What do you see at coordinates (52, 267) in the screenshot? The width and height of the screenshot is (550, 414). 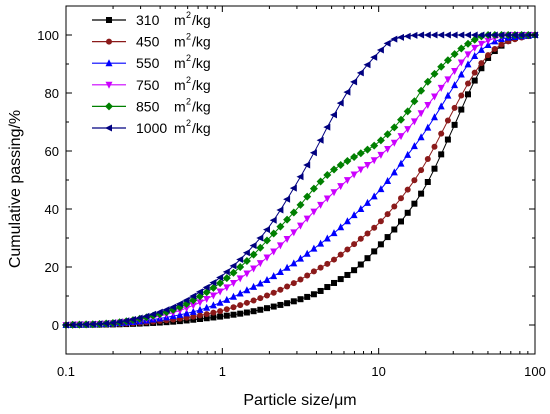 I see `y-tick-label: 20` at bounding box center [52, 267].